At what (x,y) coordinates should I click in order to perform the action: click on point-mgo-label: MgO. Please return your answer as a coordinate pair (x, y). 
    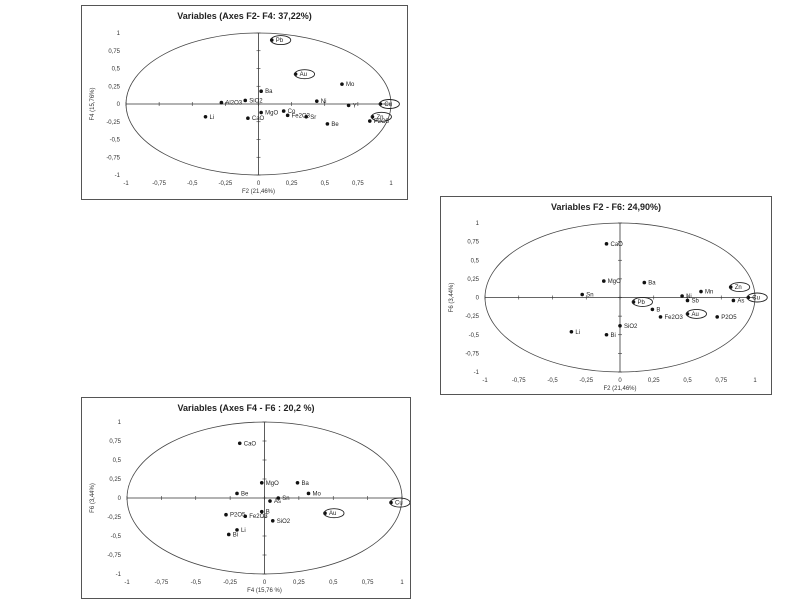
    Looking at the image, I should click on (271, 114).